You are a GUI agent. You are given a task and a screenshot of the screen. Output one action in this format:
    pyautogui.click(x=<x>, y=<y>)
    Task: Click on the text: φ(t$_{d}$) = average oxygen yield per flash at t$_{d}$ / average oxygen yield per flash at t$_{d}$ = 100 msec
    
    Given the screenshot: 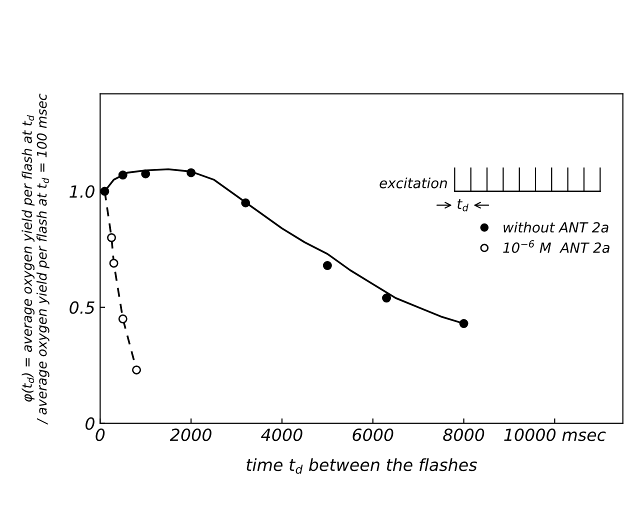 What is the action you would take?
    pyautogui.click(x=36, y=259)
    